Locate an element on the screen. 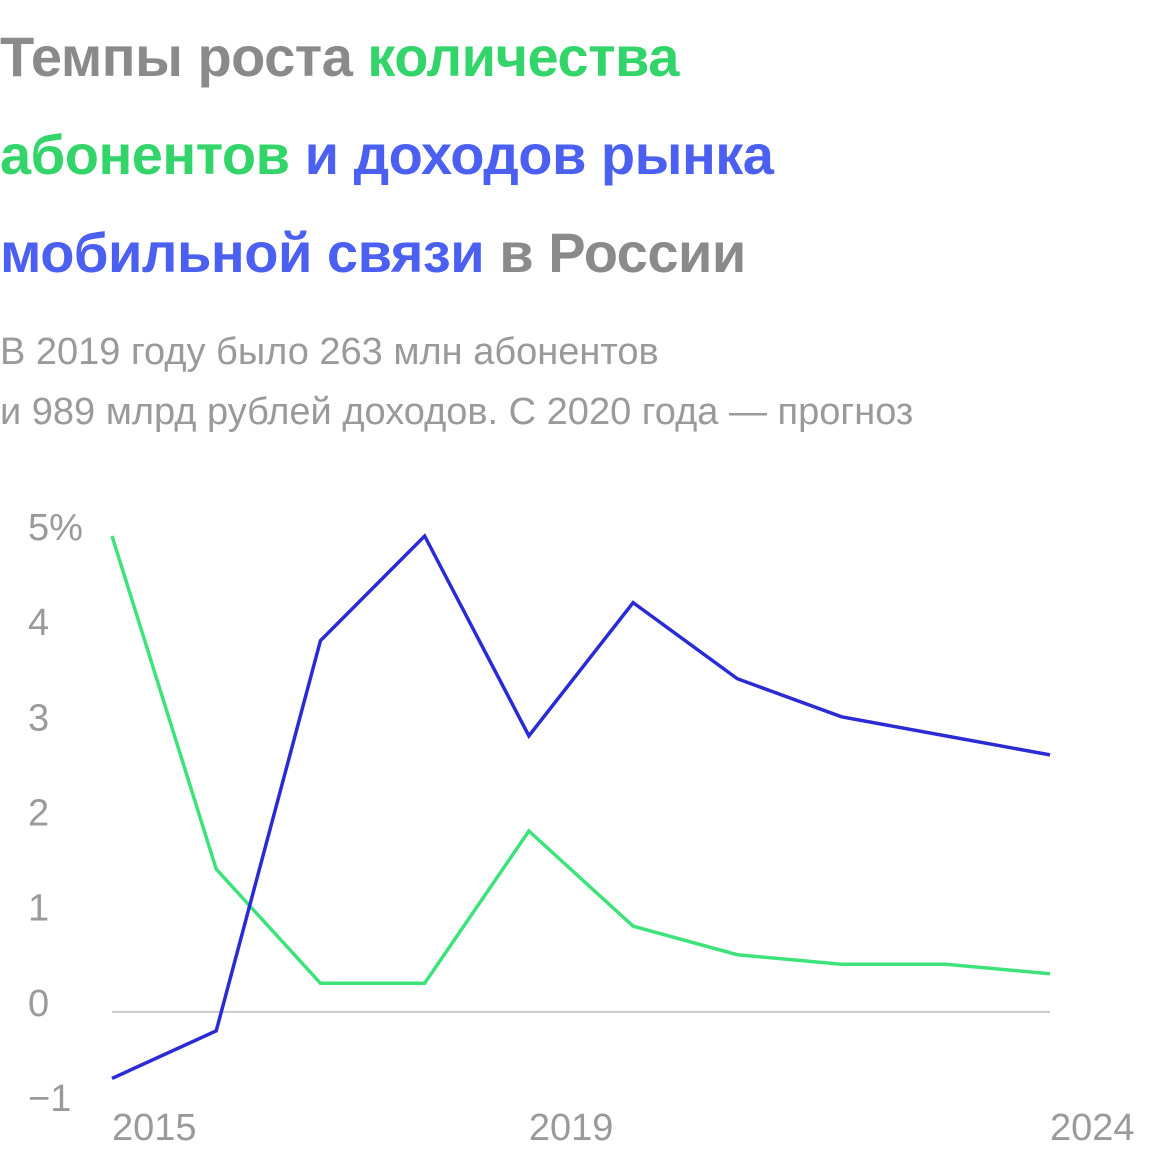 The width and height of the screenshot is (1160, 1160). title-part: Темпы роста is located at coordinates (176, 56).